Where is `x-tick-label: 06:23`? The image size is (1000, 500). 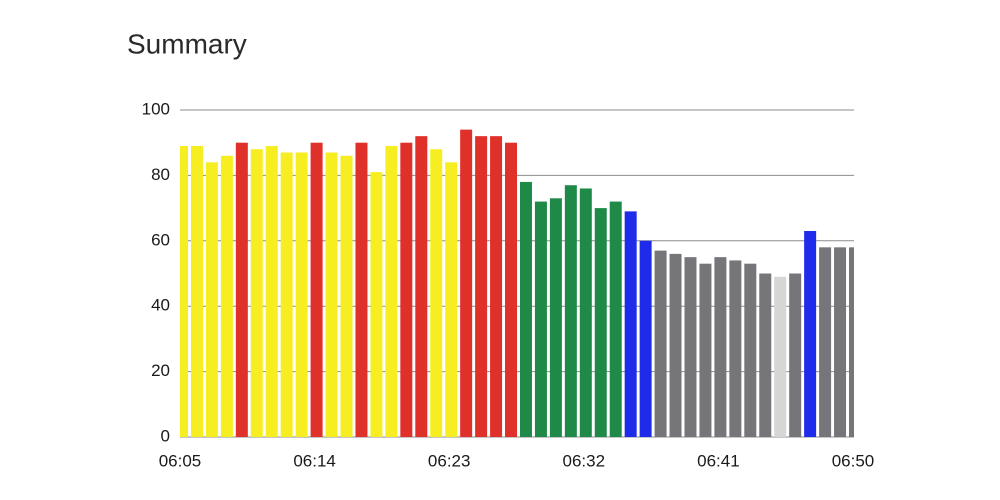 x-tick-label: 06:23 is located at coordinates (449, 460).